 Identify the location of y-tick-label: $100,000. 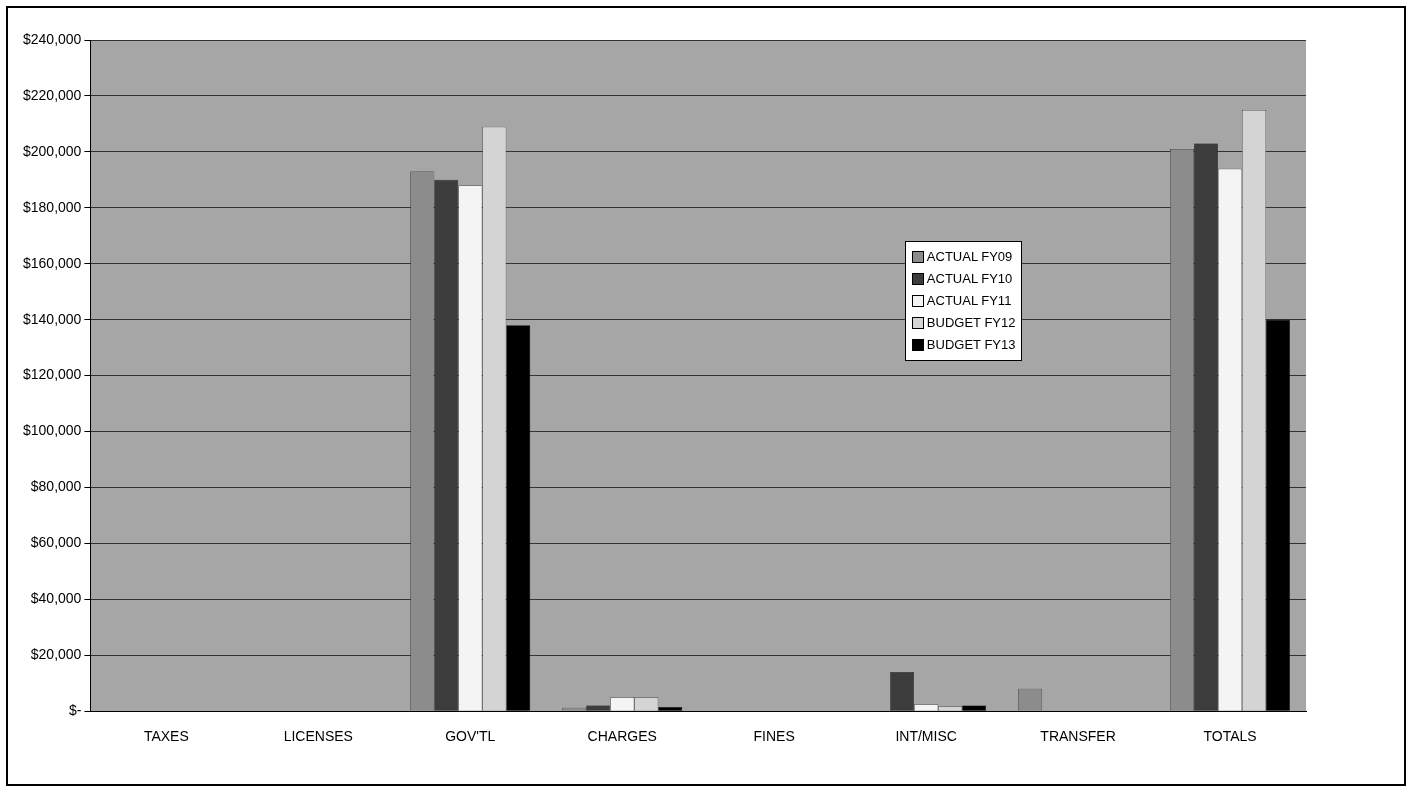
(52, 430).